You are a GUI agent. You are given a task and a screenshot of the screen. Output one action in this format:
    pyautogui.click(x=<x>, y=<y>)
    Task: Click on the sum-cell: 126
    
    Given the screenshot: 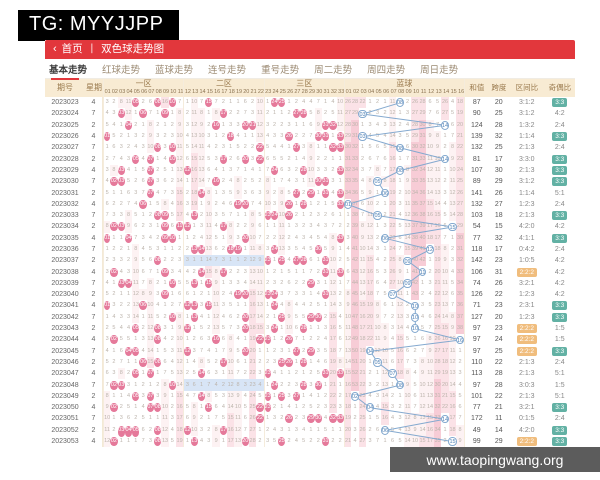 What is the action you would take?
    pyautogui.click(x=476, y=295)
    